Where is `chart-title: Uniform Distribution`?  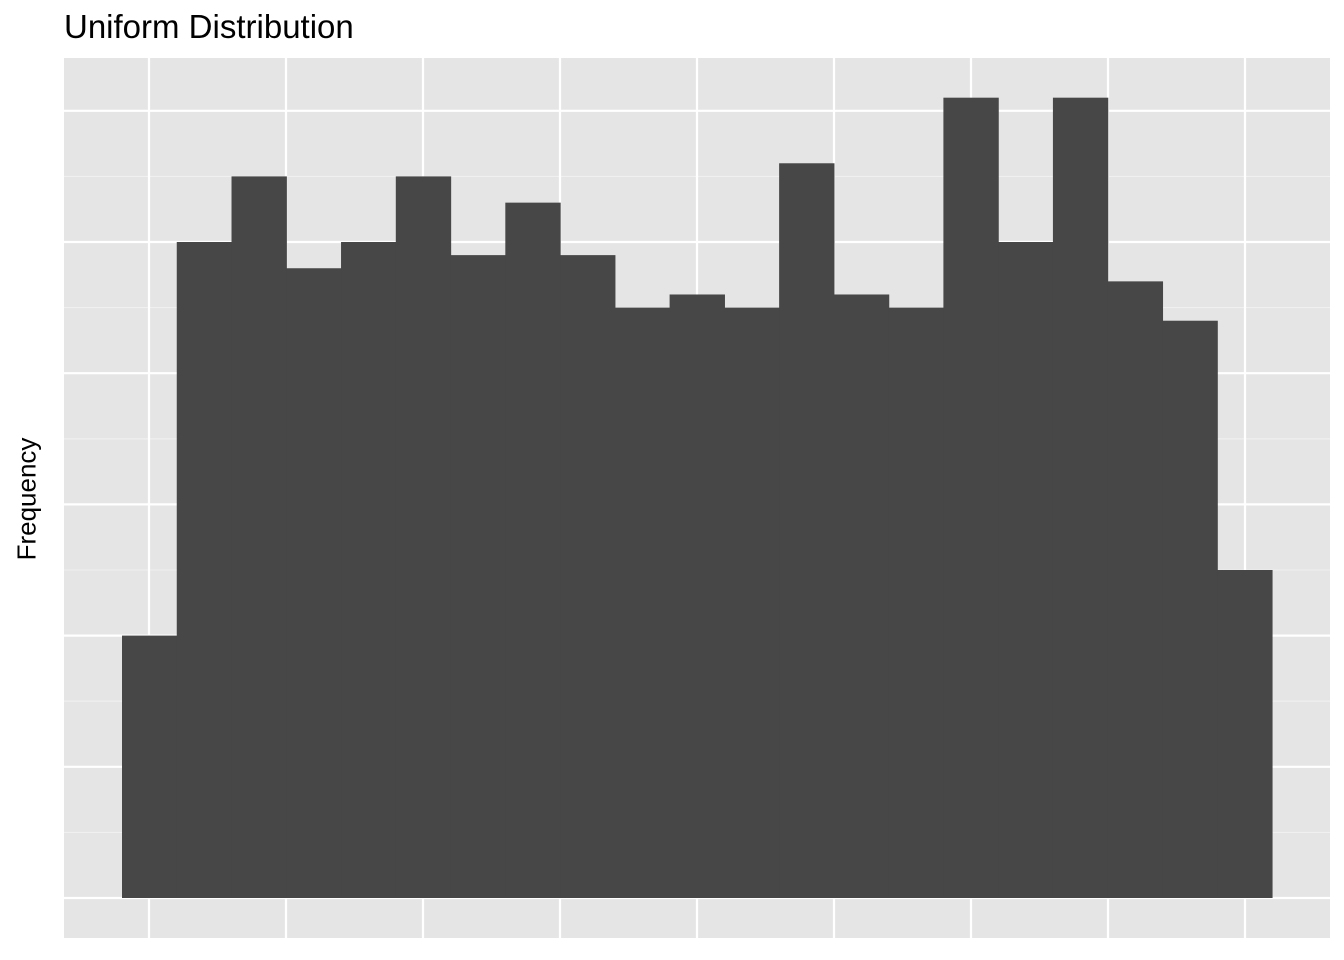
chart-title: Uniform Distribution is located at coordinates (209, 26).